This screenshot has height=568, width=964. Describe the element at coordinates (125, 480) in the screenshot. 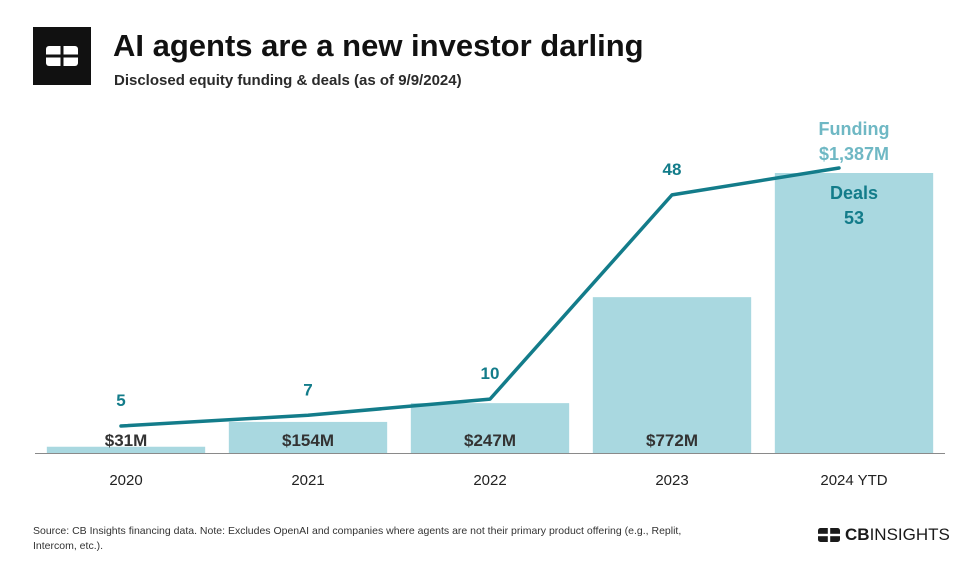

I see `x-tick-label: 2020` at that location.